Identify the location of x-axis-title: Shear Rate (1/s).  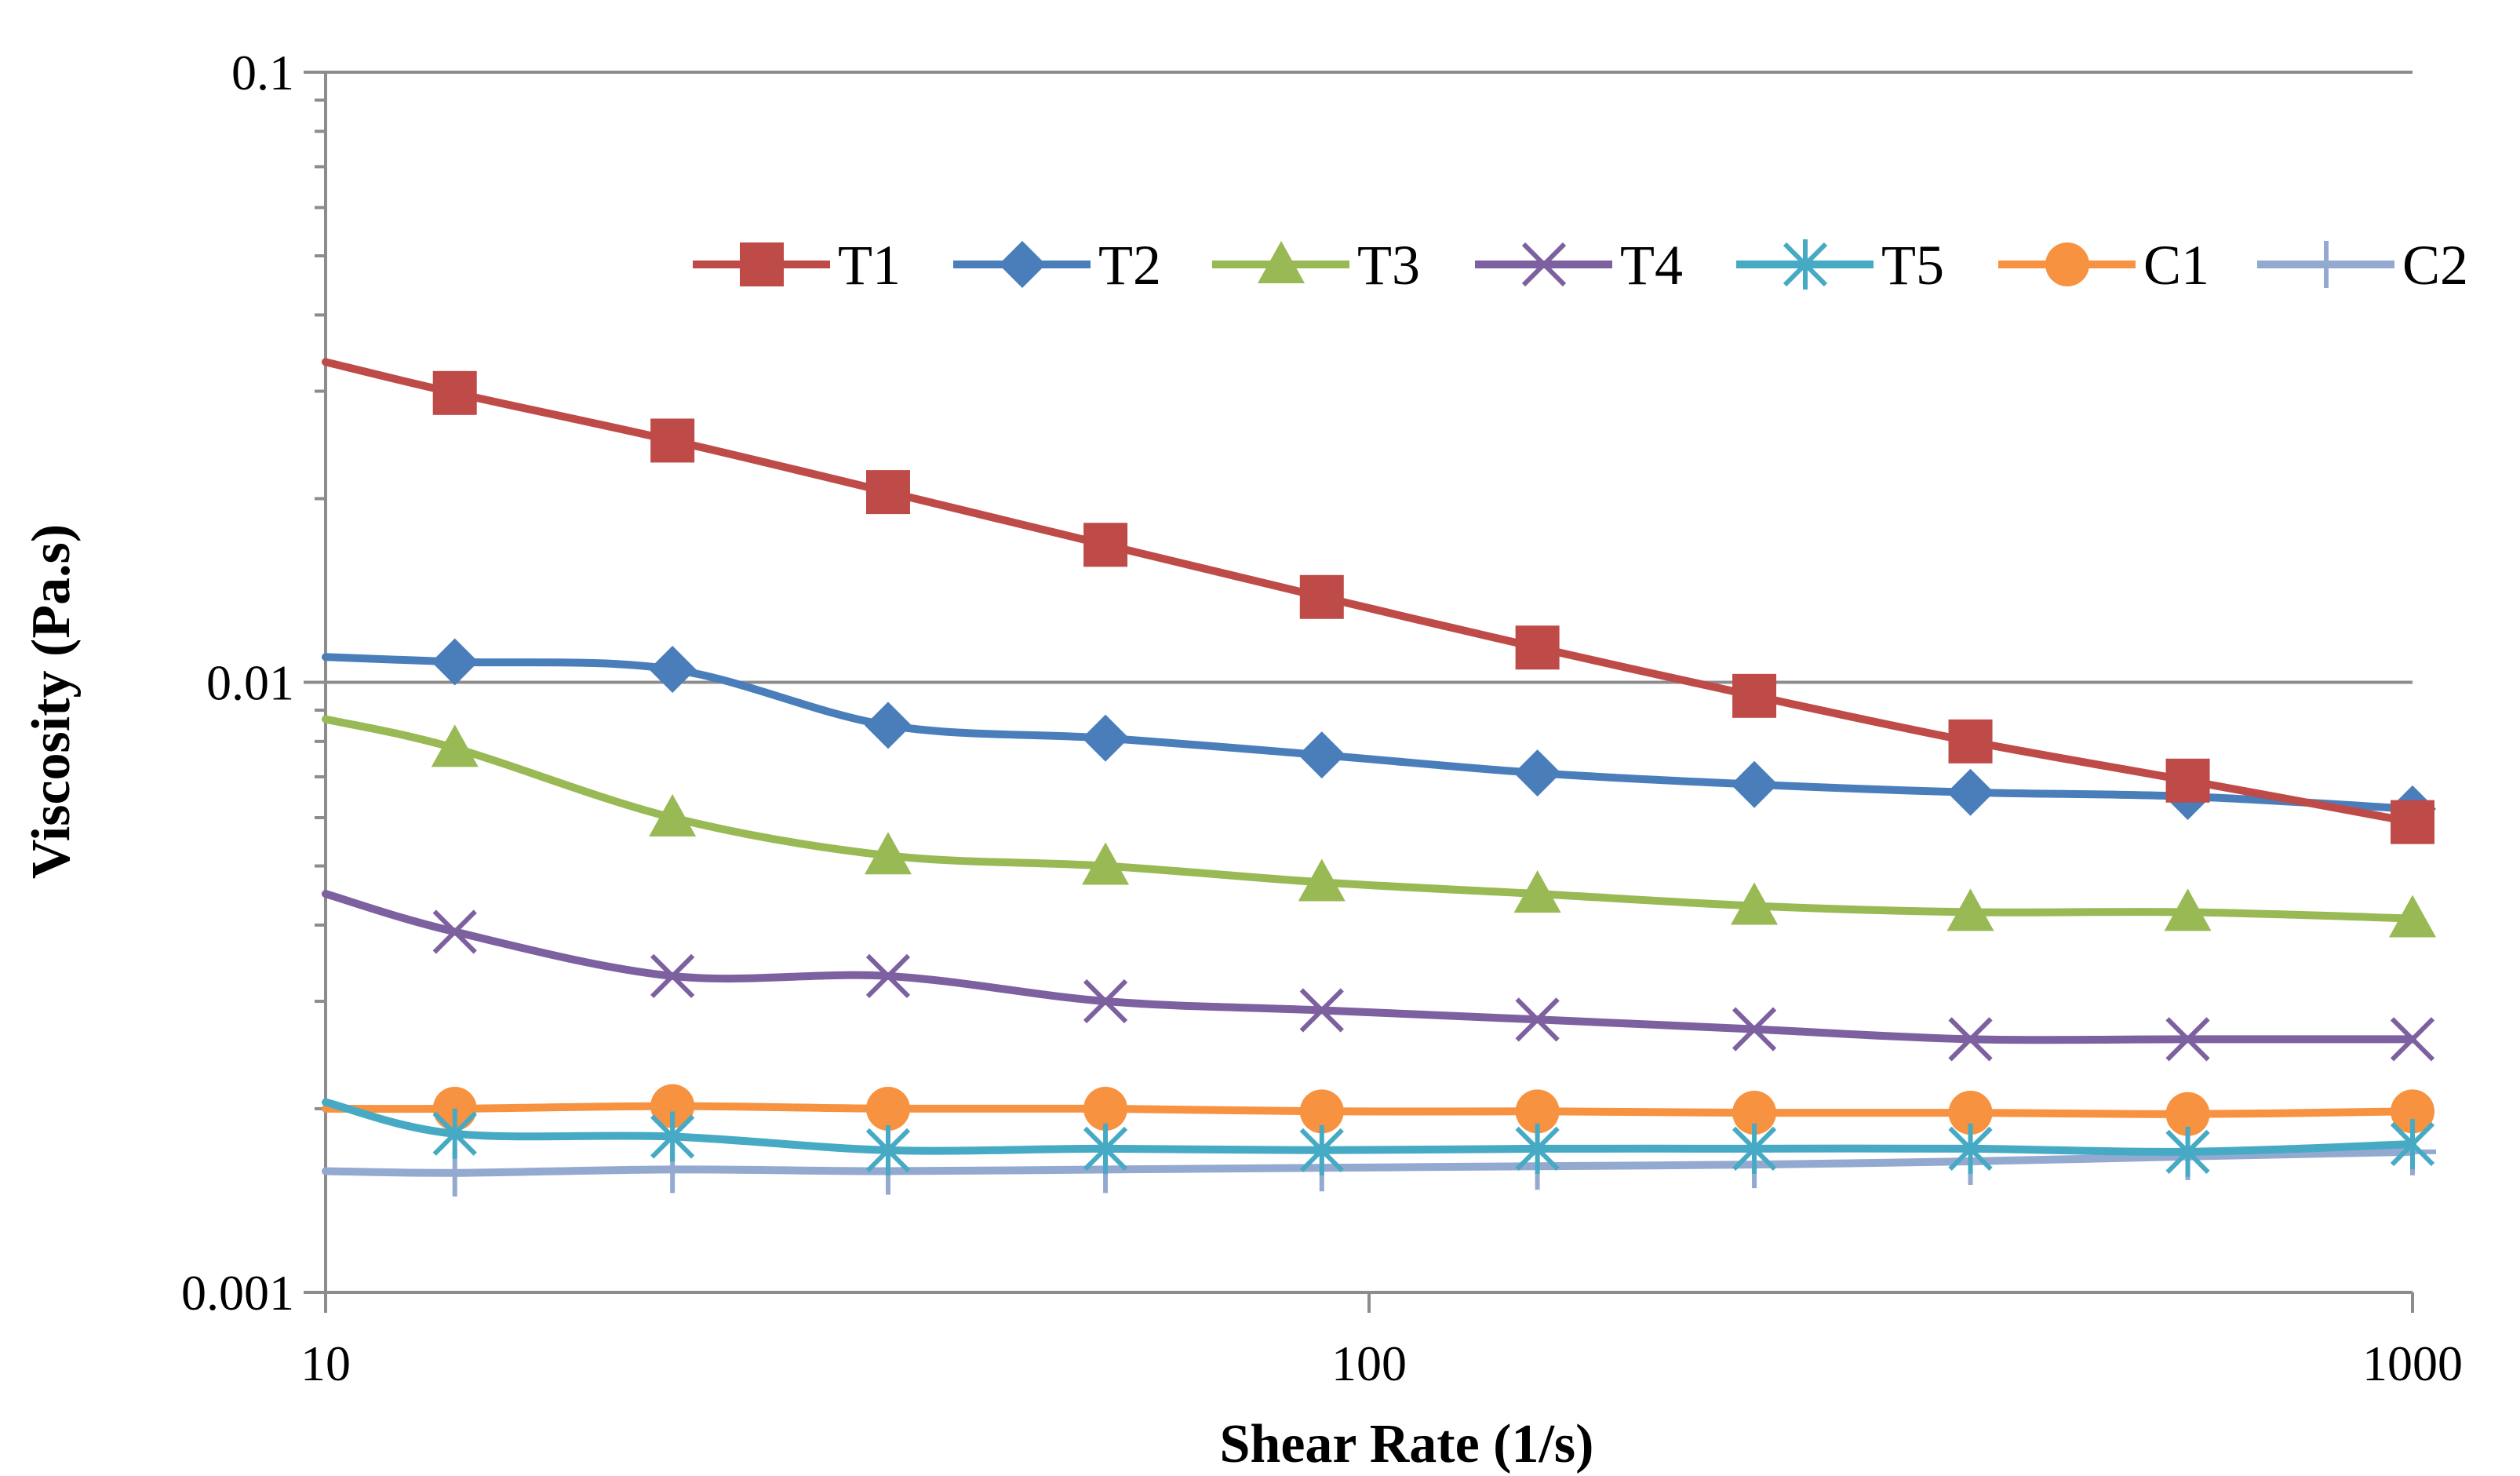
(1407, 1444).